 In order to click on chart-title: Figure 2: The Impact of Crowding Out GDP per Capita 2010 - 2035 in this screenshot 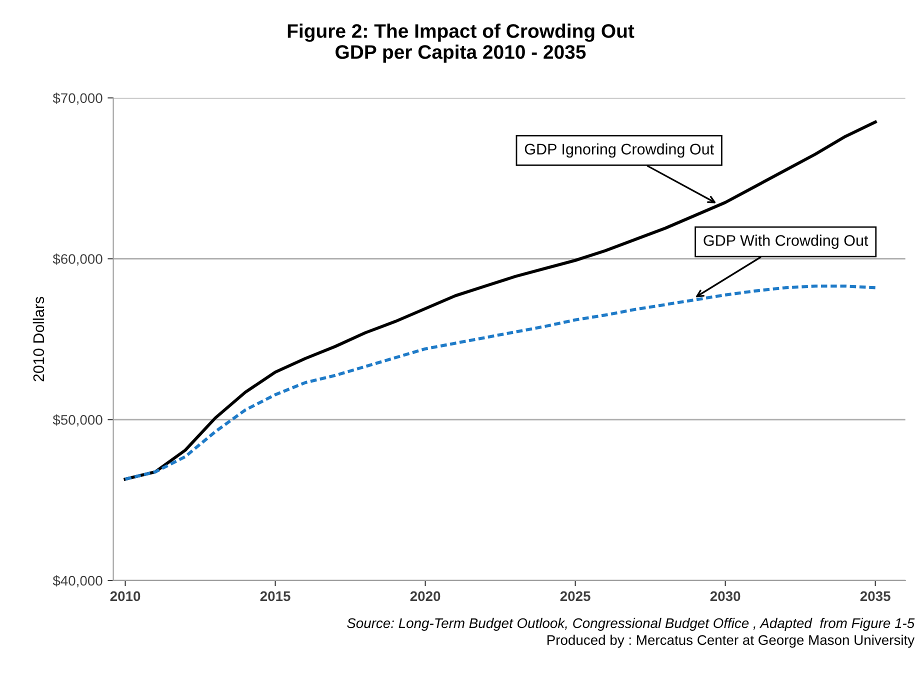, I will do `click(461, 43)`.